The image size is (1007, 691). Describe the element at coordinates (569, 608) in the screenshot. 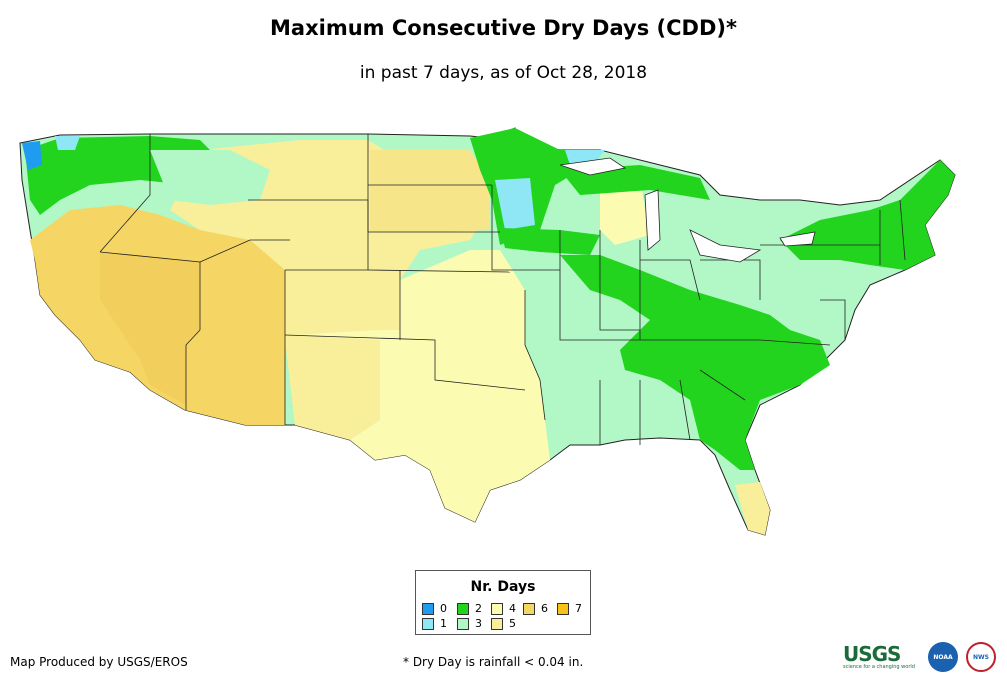

I see `legend-item-7: 7` at that location.